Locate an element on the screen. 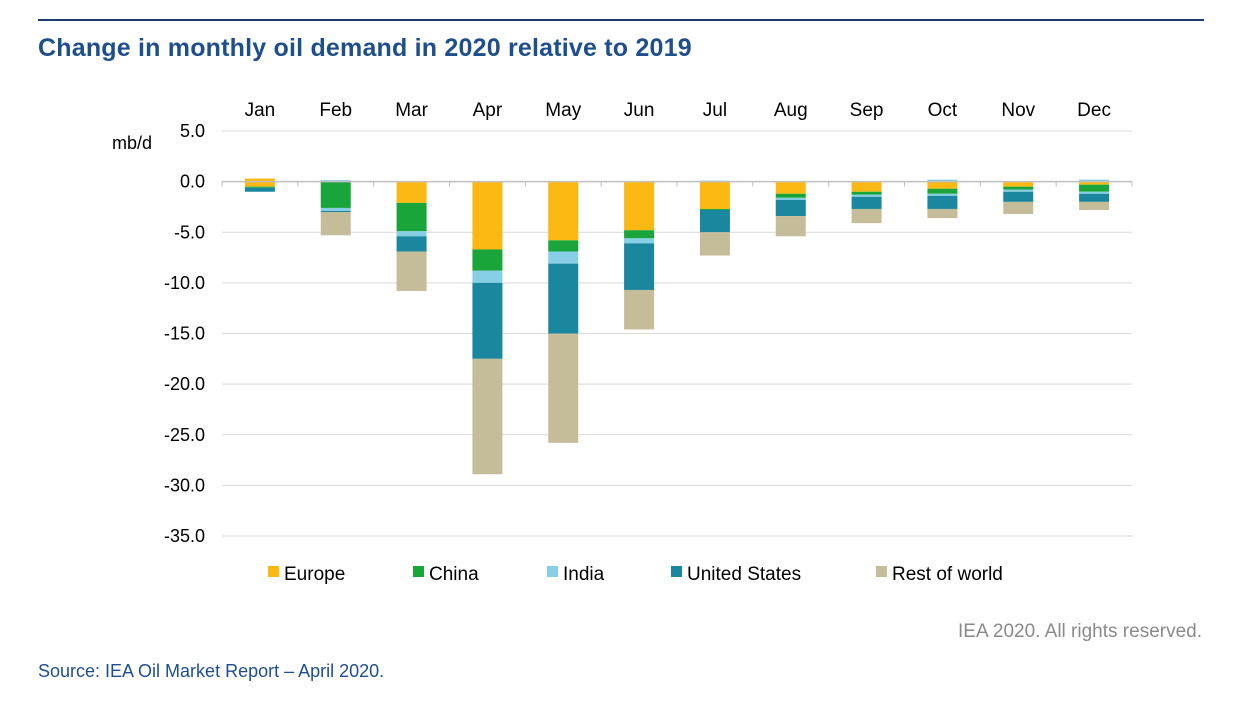 The width and height of the screenshot is (1244, 706). x-category-label: Aug is located at coordinates (791, 110).